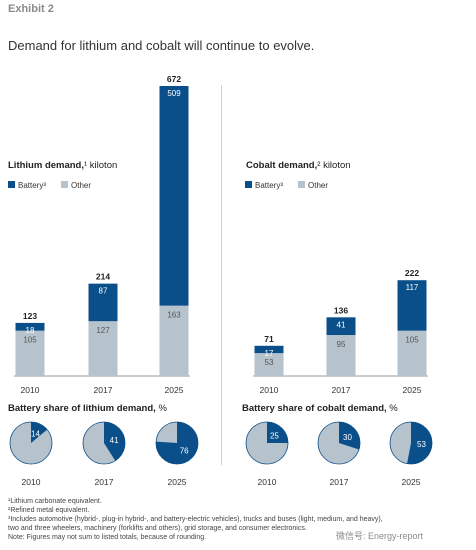 The height and width of the screenshot is (550, 476). What do you see at coordinates (62, 165) in the screenshot?
I see `lithium-chart-title: Lithium demand,¹ kiloton` at bounding box center [62, 165].